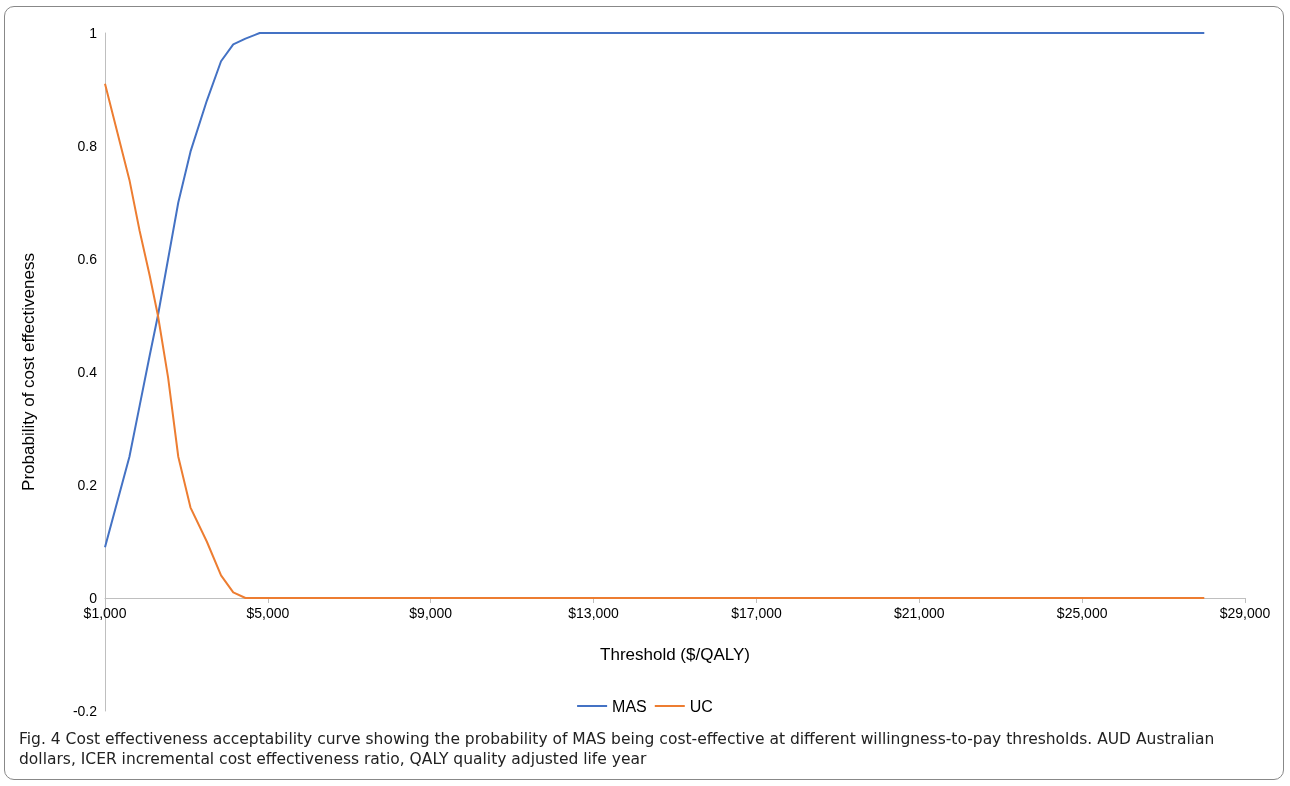  Describe the element at coordinates (675, 654) in the screenshot. I see `x-axis-title: Threshold ($/QALY)` at that location.